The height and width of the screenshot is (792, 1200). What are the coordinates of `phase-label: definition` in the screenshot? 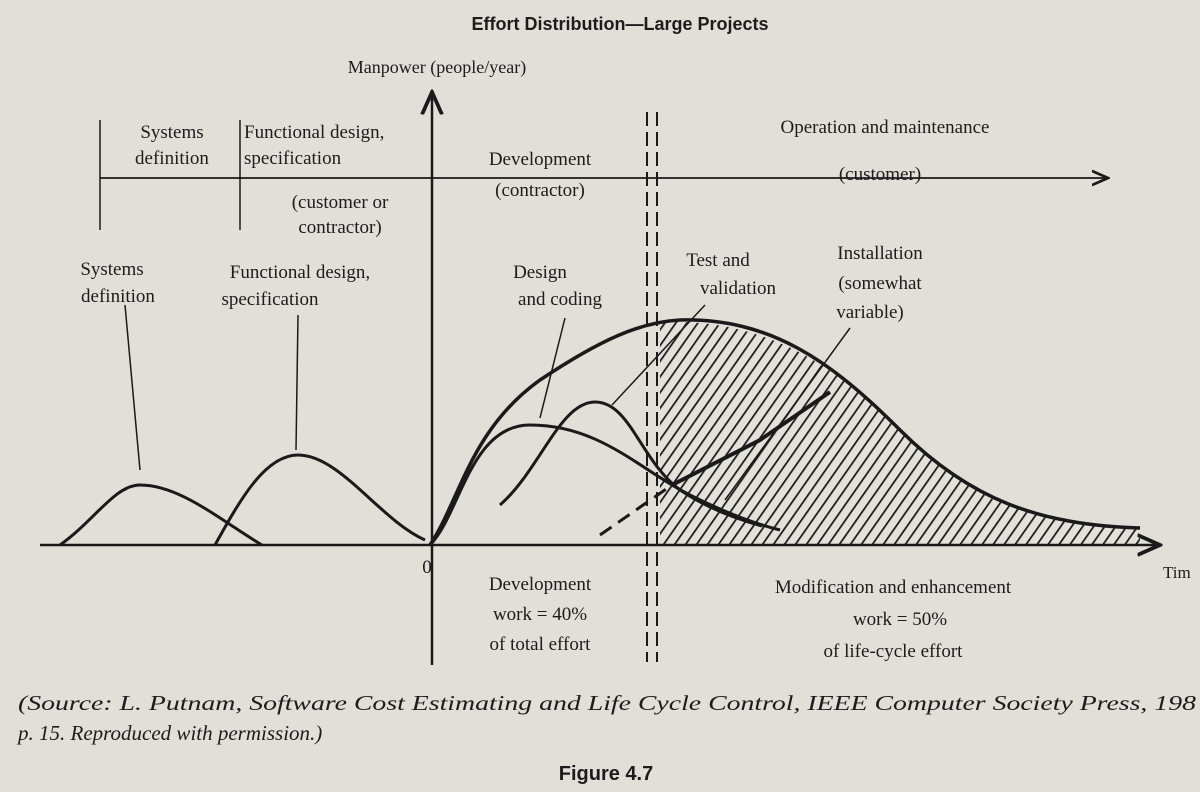 It's located at (172, 158).